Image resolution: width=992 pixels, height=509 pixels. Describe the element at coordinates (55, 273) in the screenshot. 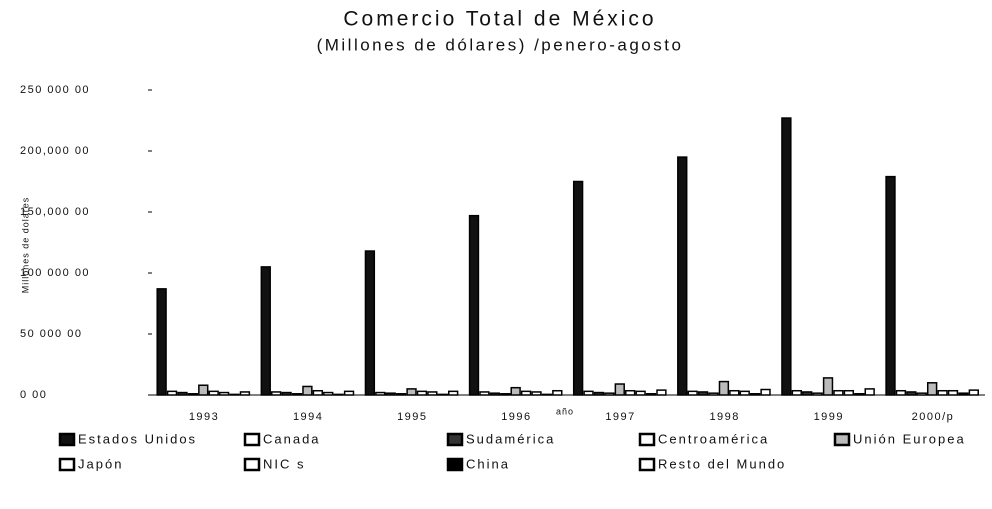

I see `y-tick-label: 100 000 00` at that location.